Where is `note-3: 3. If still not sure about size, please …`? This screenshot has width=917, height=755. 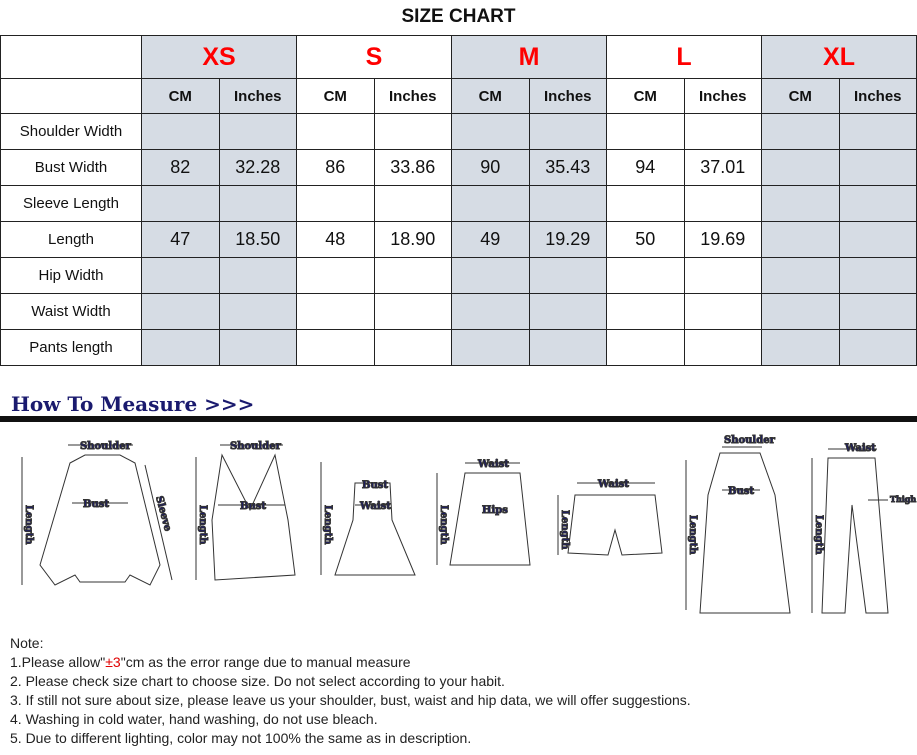
note-3: 3. If still not sure about size, please … is located at coordinates (350, 700).